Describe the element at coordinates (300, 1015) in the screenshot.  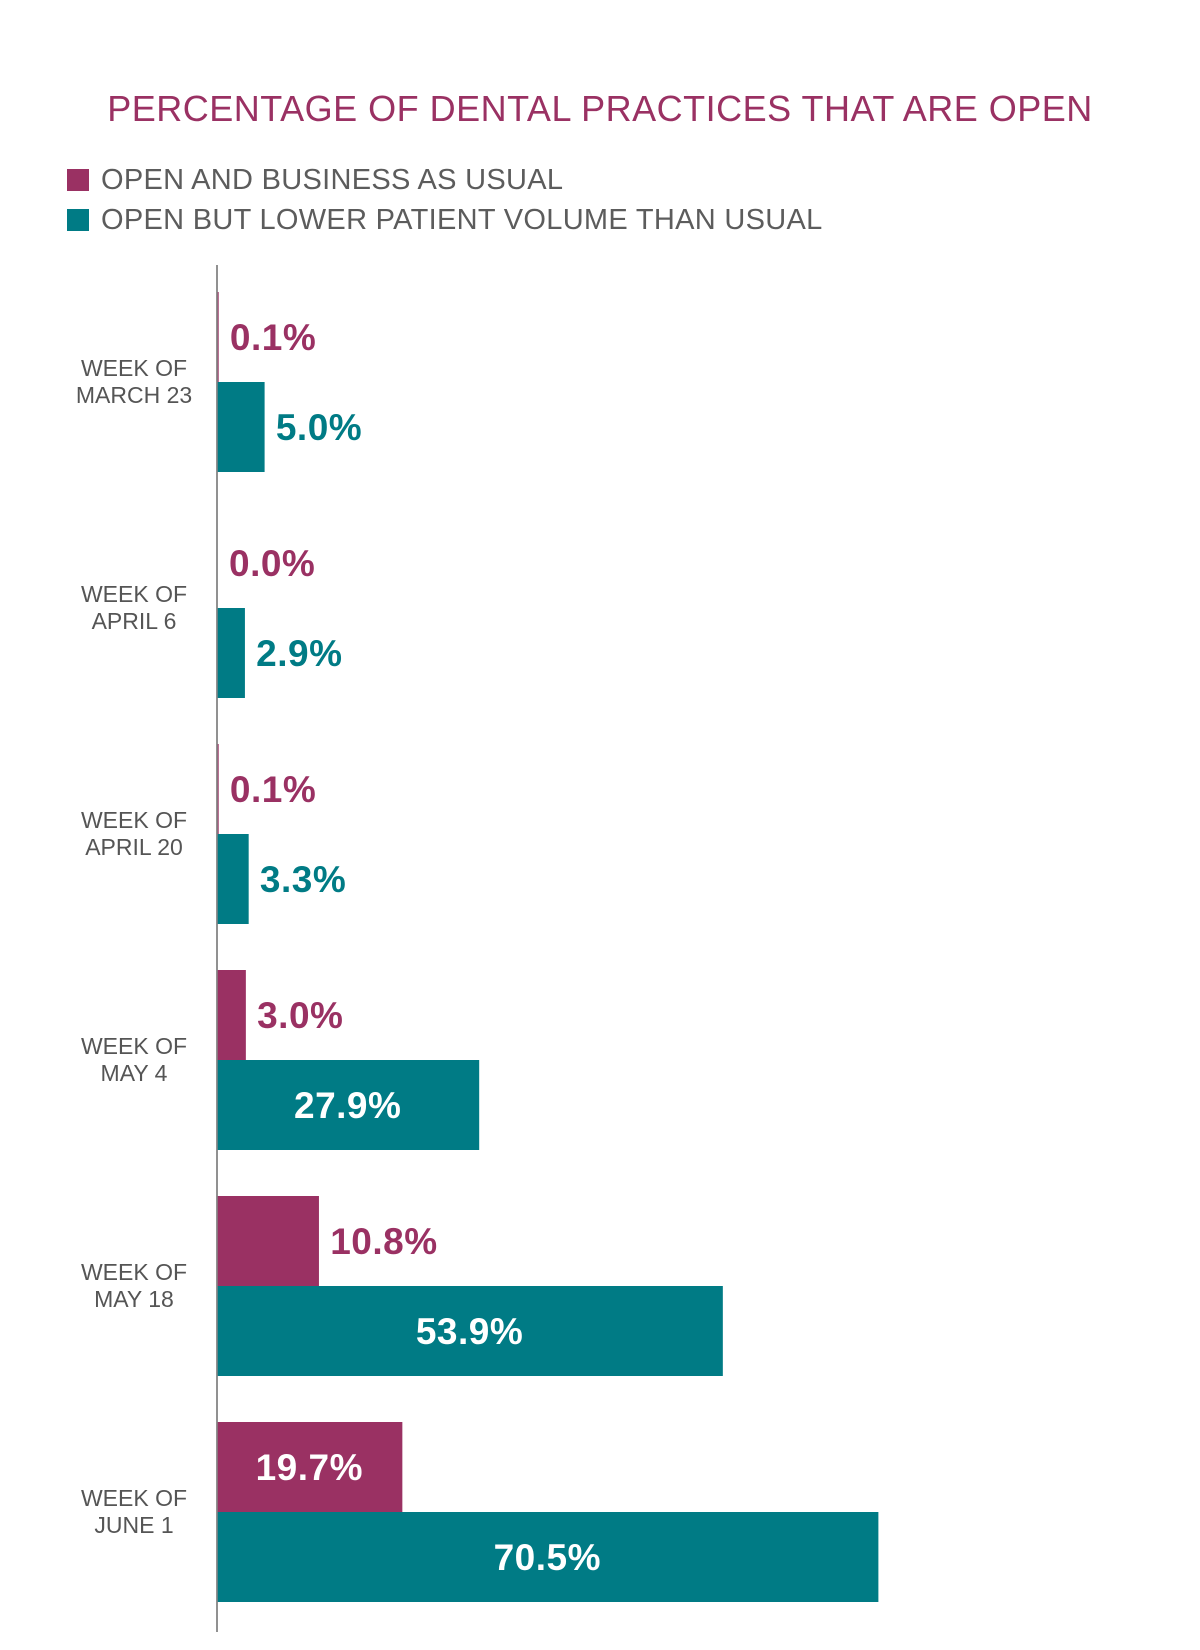
I see `data-label-business-as-usual: 3.0%` at that location.